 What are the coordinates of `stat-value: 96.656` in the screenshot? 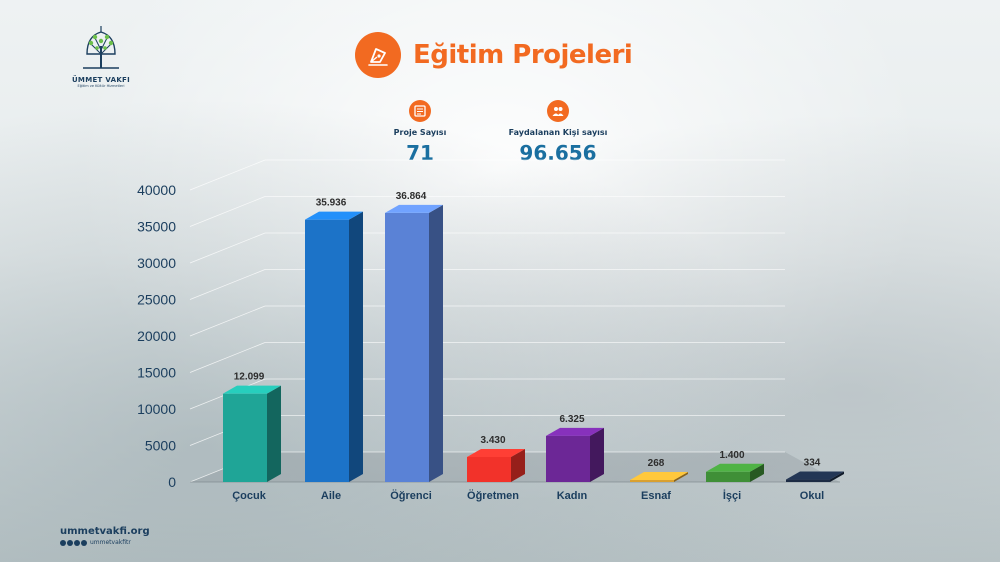 It's located at (558, 153).